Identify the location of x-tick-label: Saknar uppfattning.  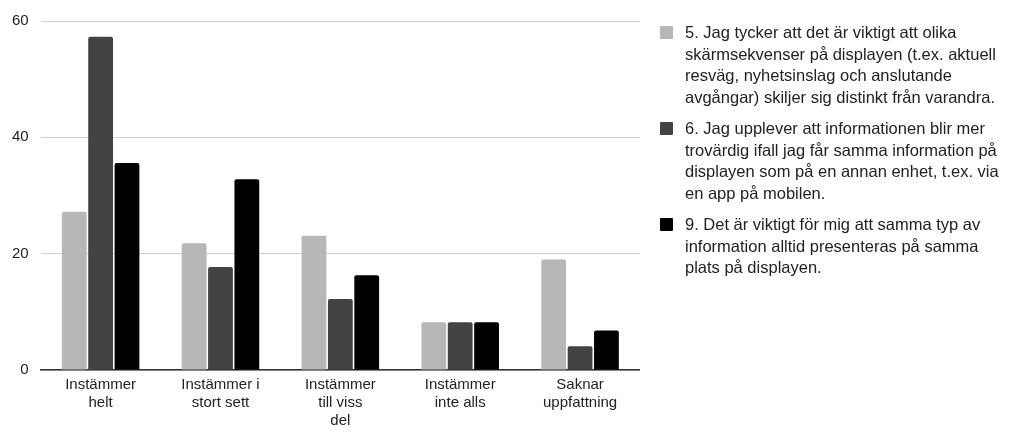
(580, 393).